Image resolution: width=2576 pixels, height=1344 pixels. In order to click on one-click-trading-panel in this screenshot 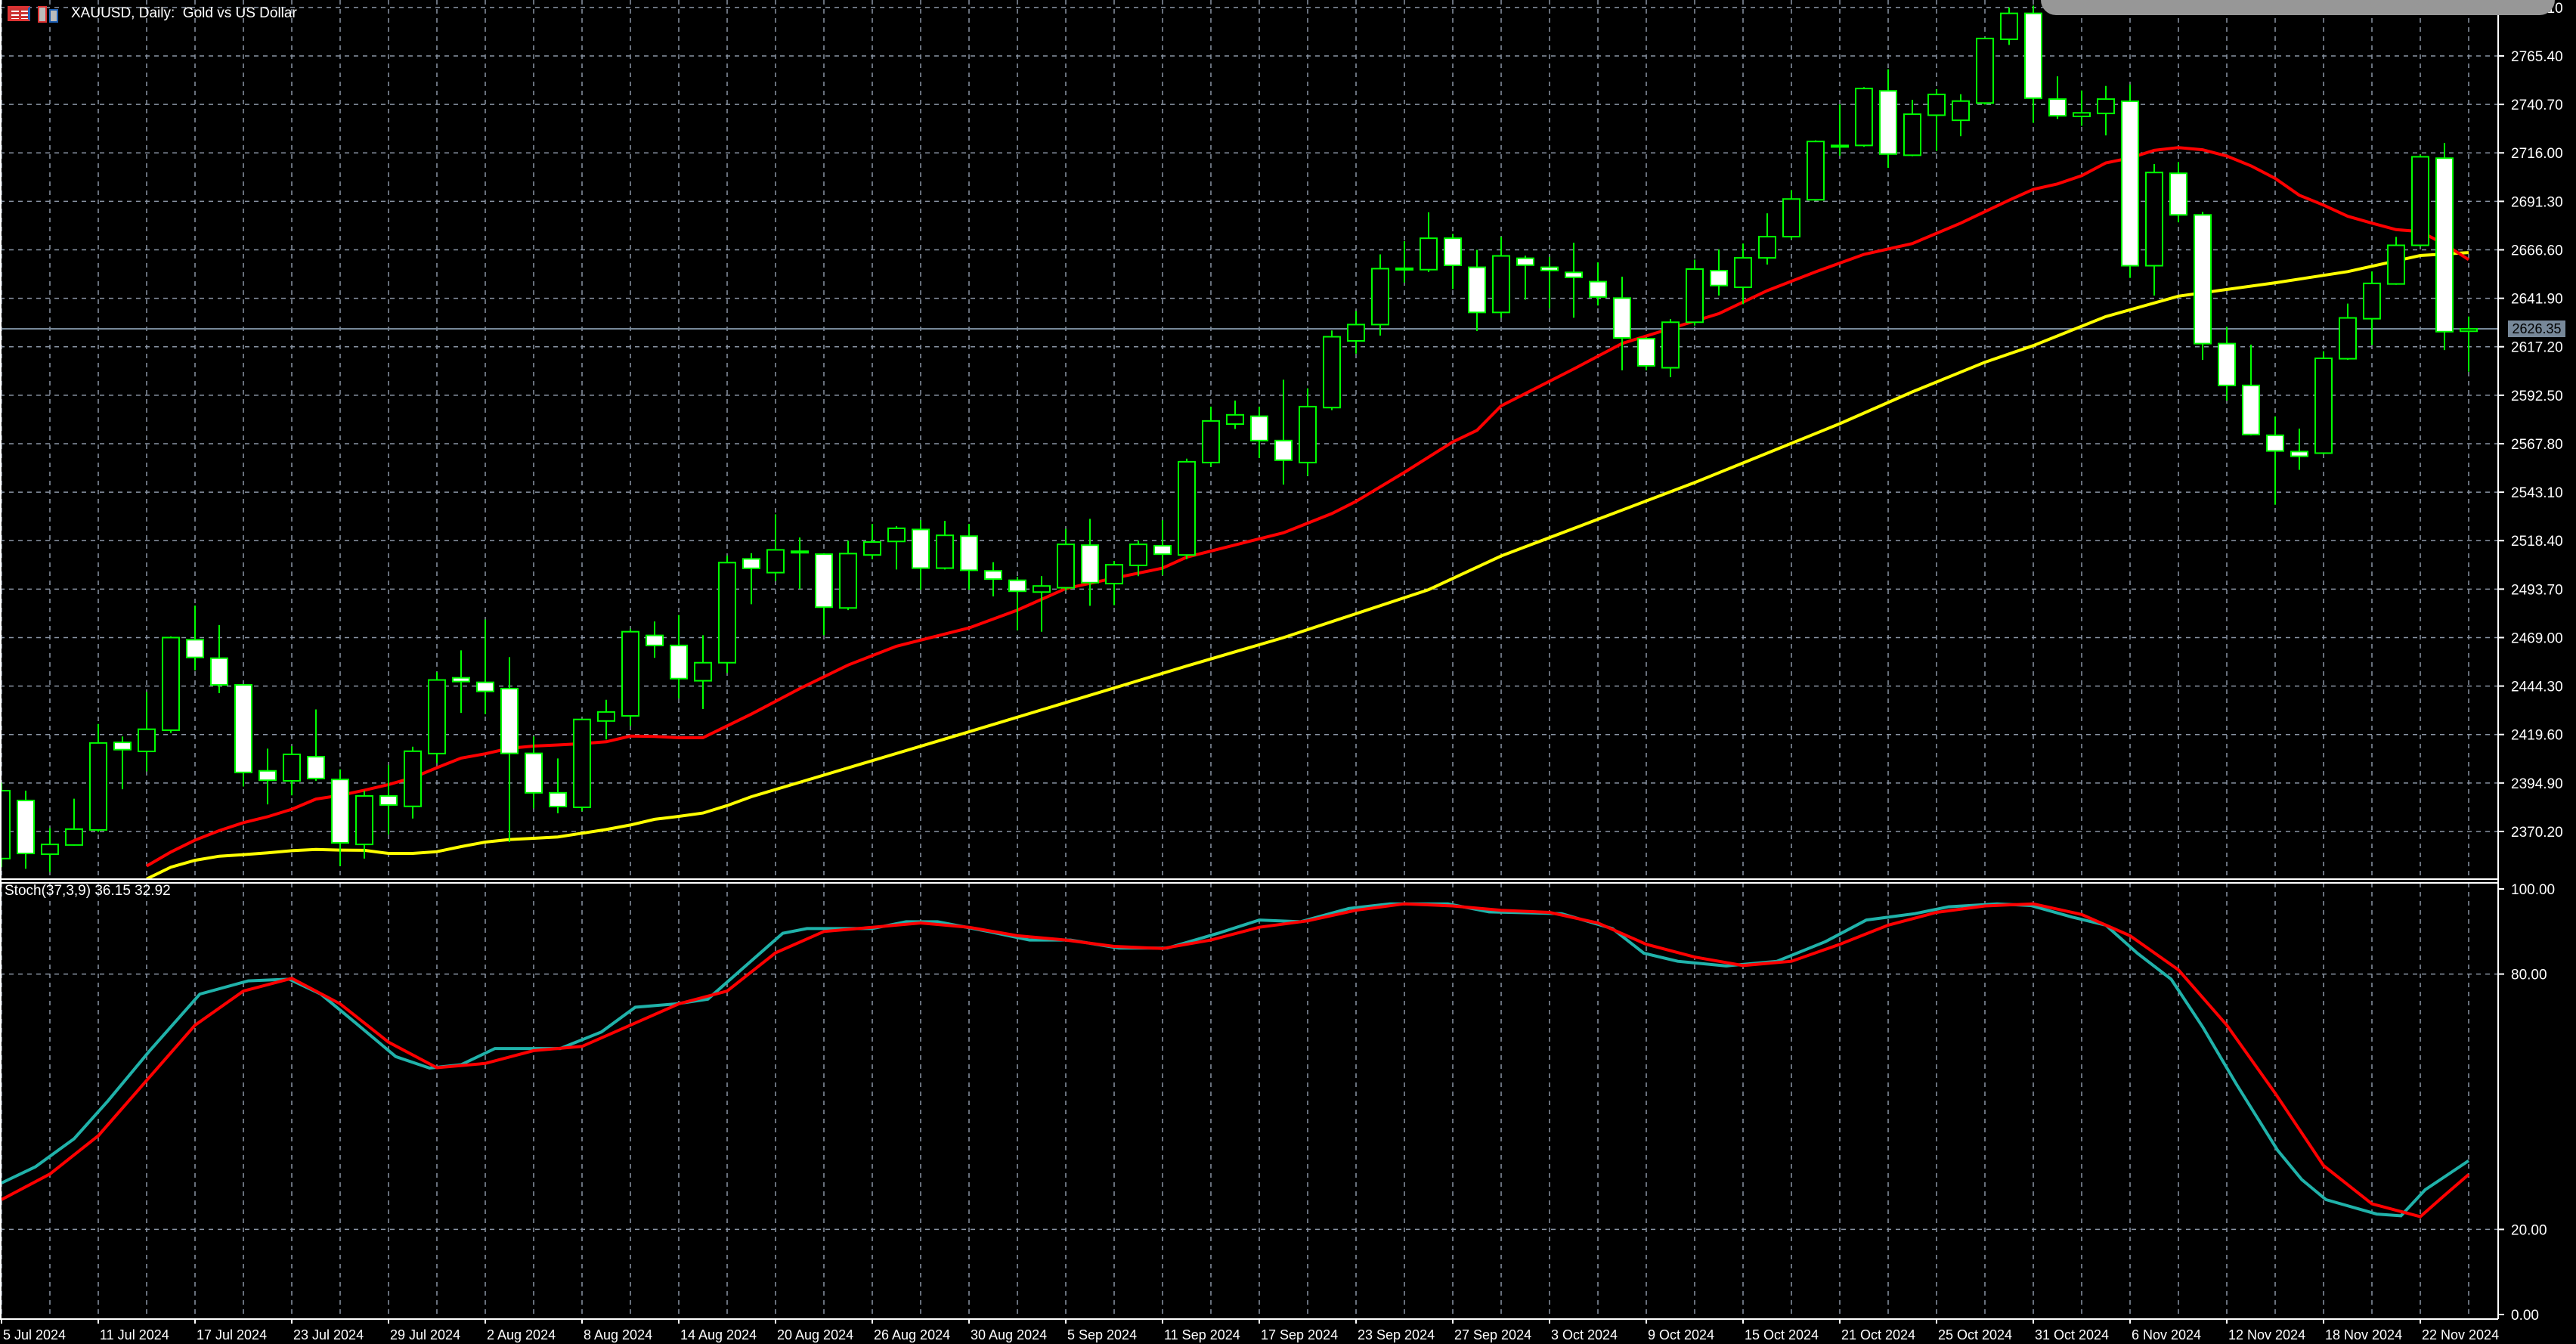, I will do `click(2298, 7)`.